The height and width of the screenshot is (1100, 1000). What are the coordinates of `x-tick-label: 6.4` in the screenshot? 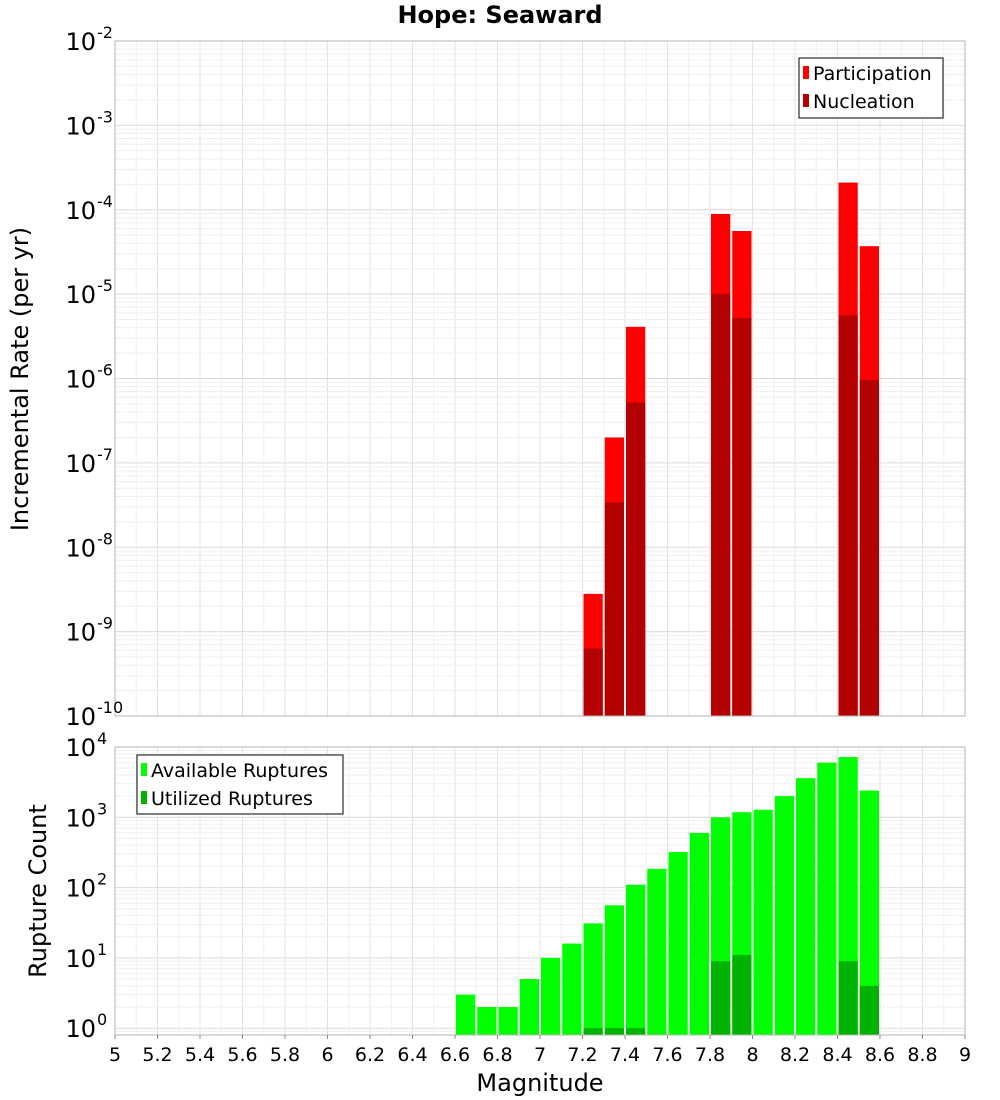 It's located at (412, 1055).